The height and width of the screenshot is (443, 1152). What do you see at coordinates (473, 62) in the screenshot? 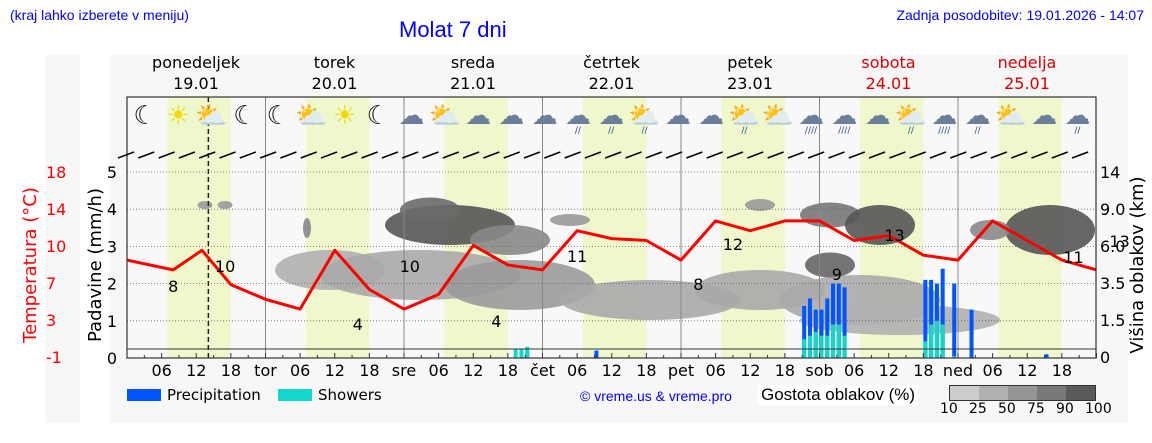
I see `day-name: sreda` at bounding box center [473, 62].